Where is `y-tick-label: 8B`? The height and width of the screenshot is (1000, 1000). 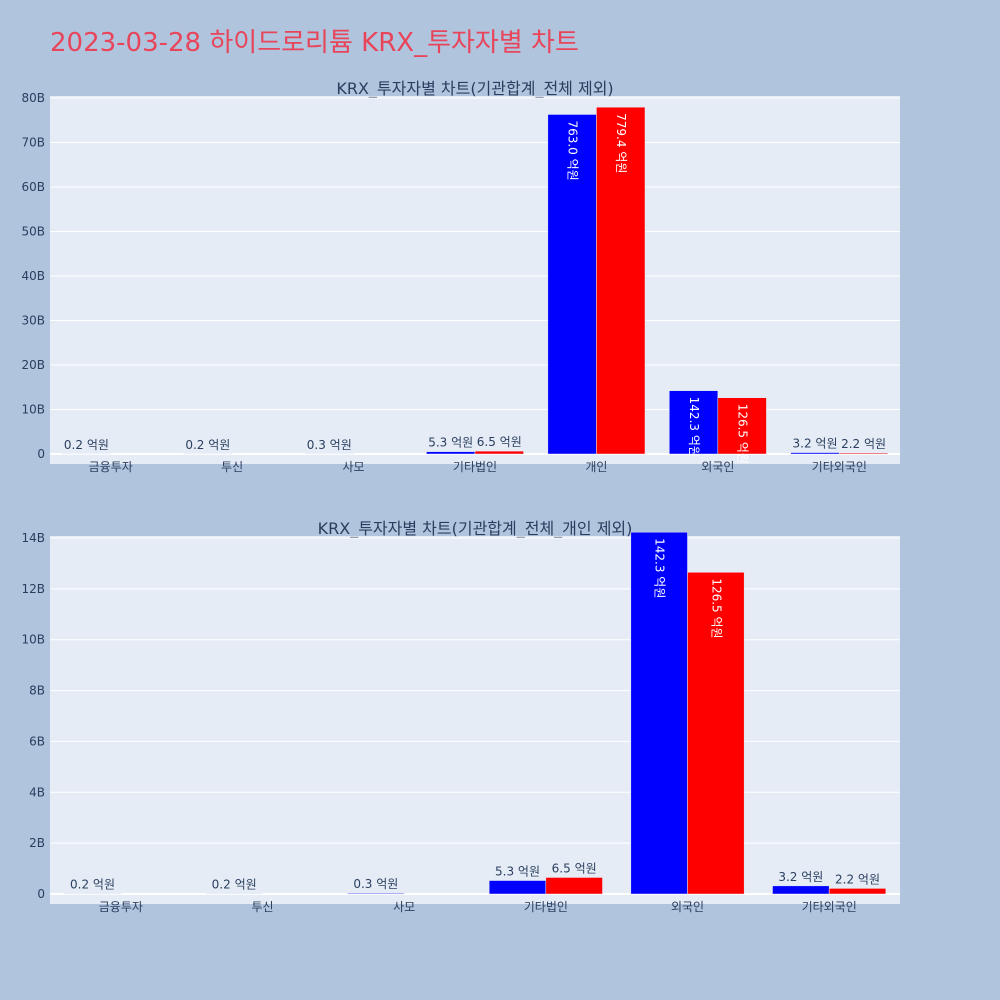 y-tick-label: 8B is located at coordinates (37, 691).